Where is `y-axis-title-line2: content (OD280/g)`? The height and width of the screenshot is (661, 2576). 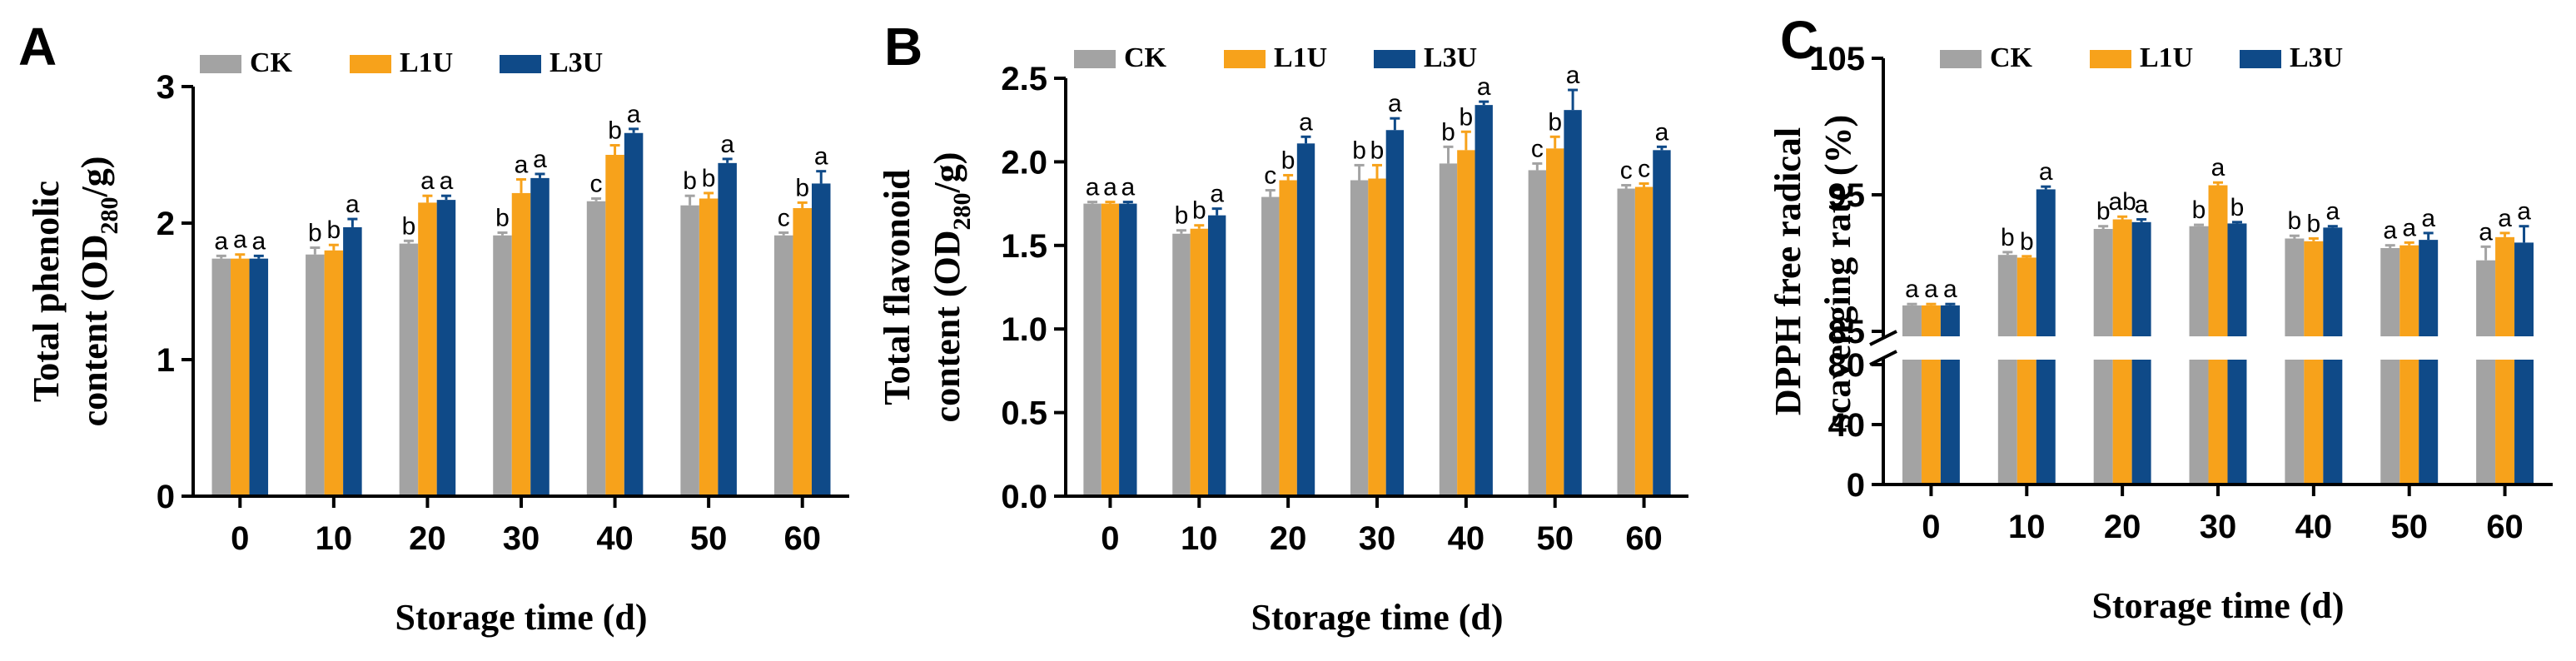
y-axis-title-line2: content (OD280/g) is located at coordinates (951, 287).